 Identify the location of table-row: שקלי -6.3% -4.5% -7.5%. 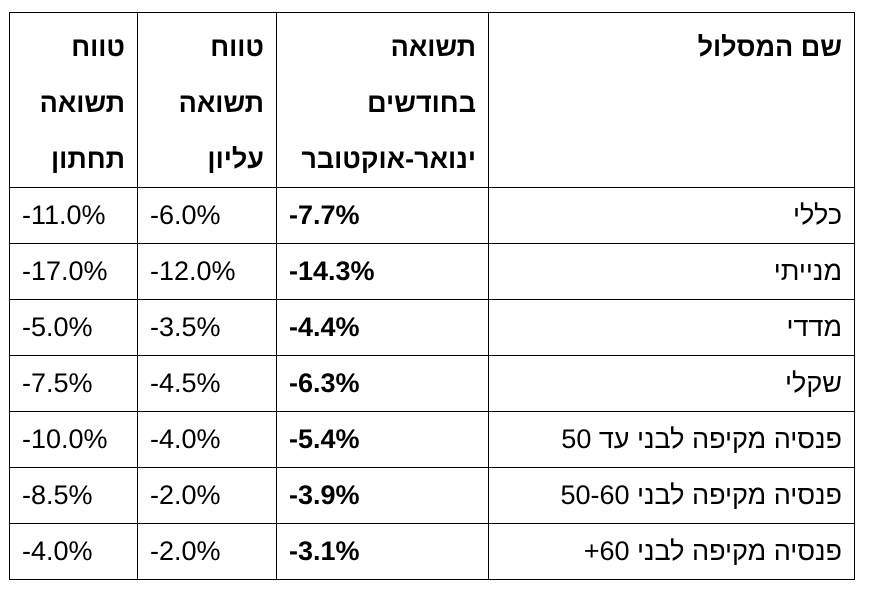
(432, 383).